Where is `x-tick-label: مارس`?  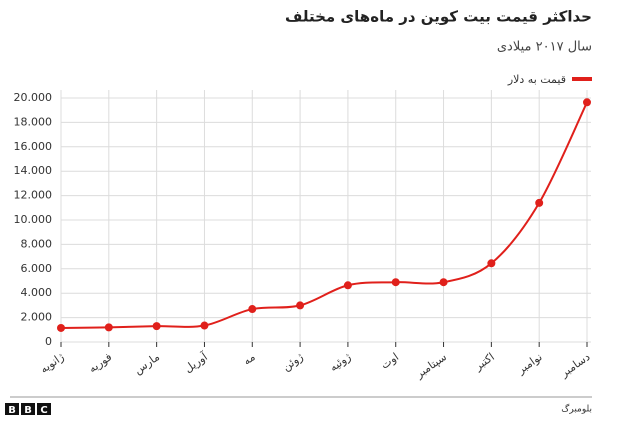
x-tick-label: مارس is located at coordinates (147, 363).